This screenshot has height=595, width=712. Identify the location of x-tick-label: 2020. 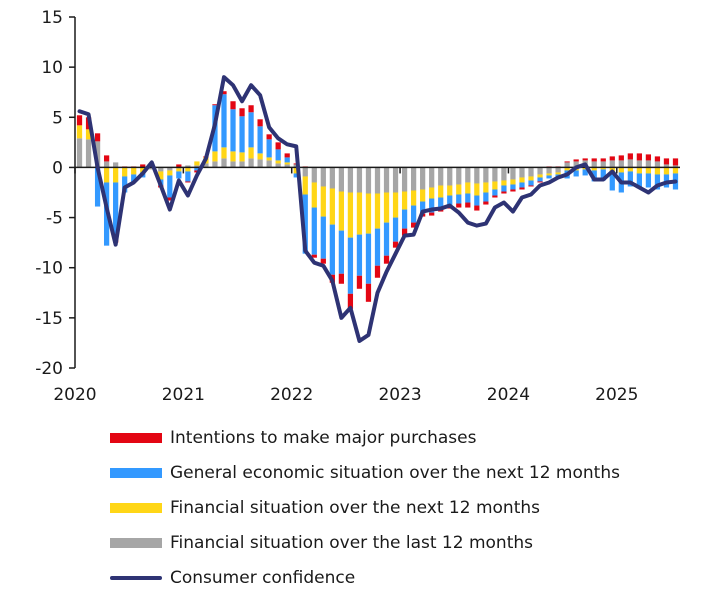
(74, 395).